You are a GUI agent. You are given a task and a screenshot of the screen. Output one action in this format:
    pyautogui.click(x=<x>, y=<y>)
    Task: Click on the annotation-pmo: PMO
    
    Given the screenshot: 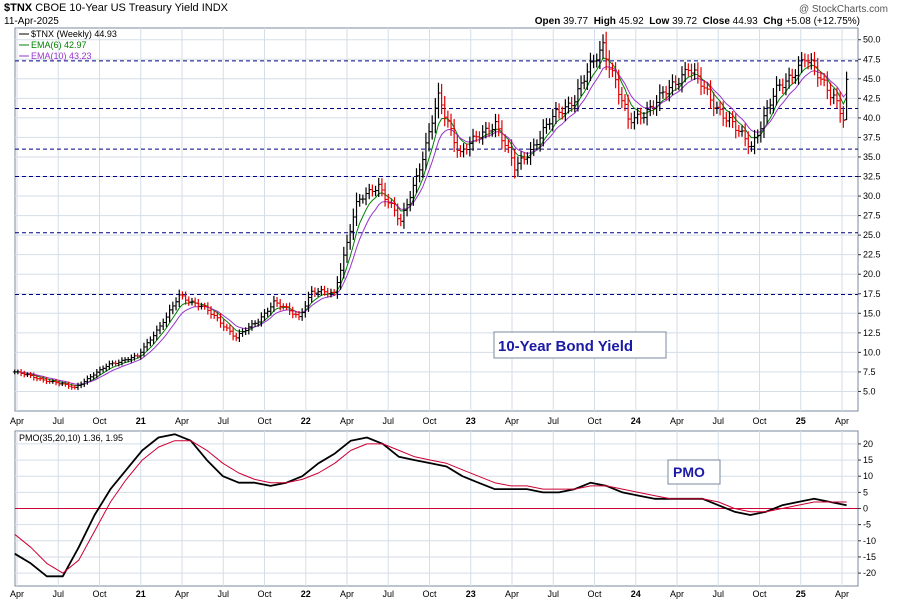 What is the action you would take?
    pyautogui.click(x=689, y=472)
    